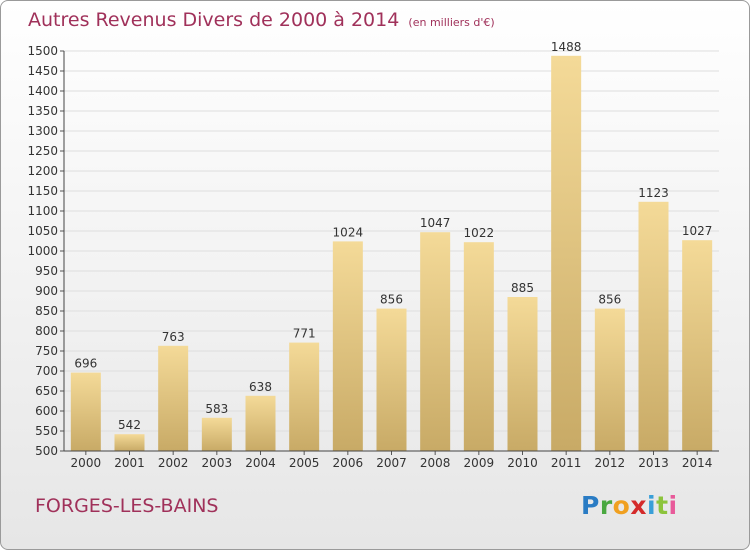 This screenshot has height=550, width=750. Describe the element at coordinates (46, 411) in the screenshot. I see `y-tick-label: 600` at that location.